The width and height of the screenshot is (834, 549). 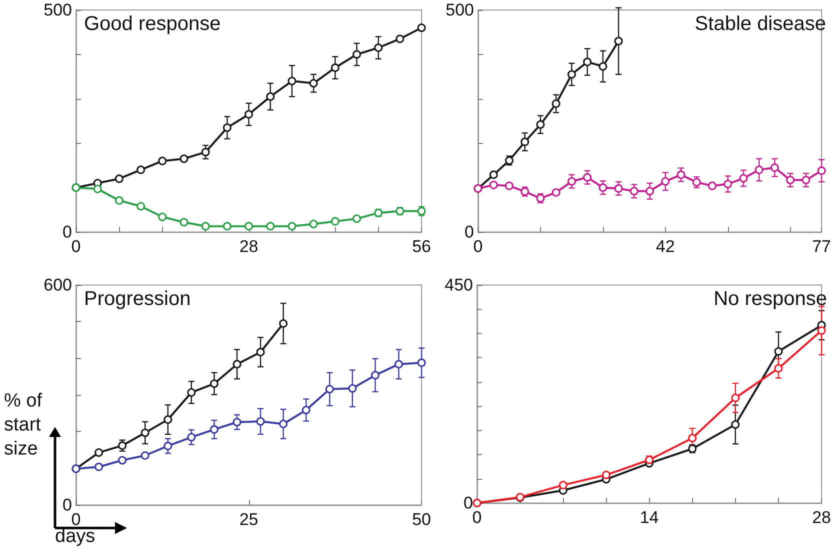 I want to click on y-axis-title: % of start size, so click(x=26, y=425).